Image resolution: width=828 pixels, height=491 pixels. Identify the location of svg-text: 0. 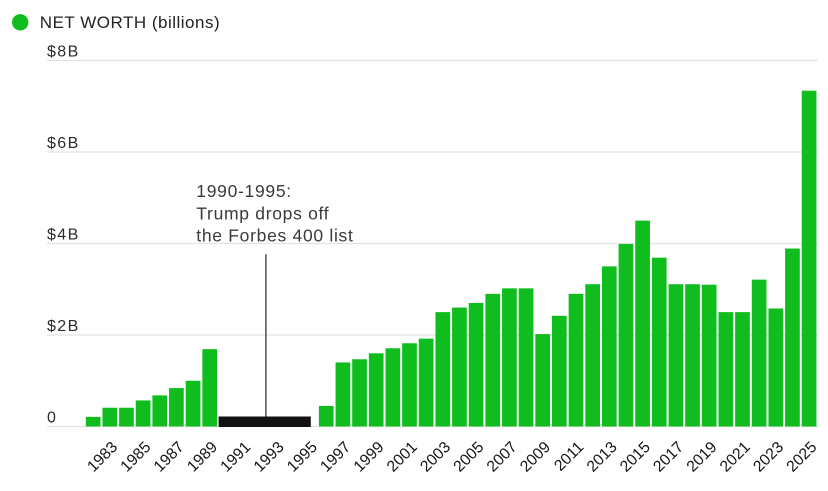
(52, 417).